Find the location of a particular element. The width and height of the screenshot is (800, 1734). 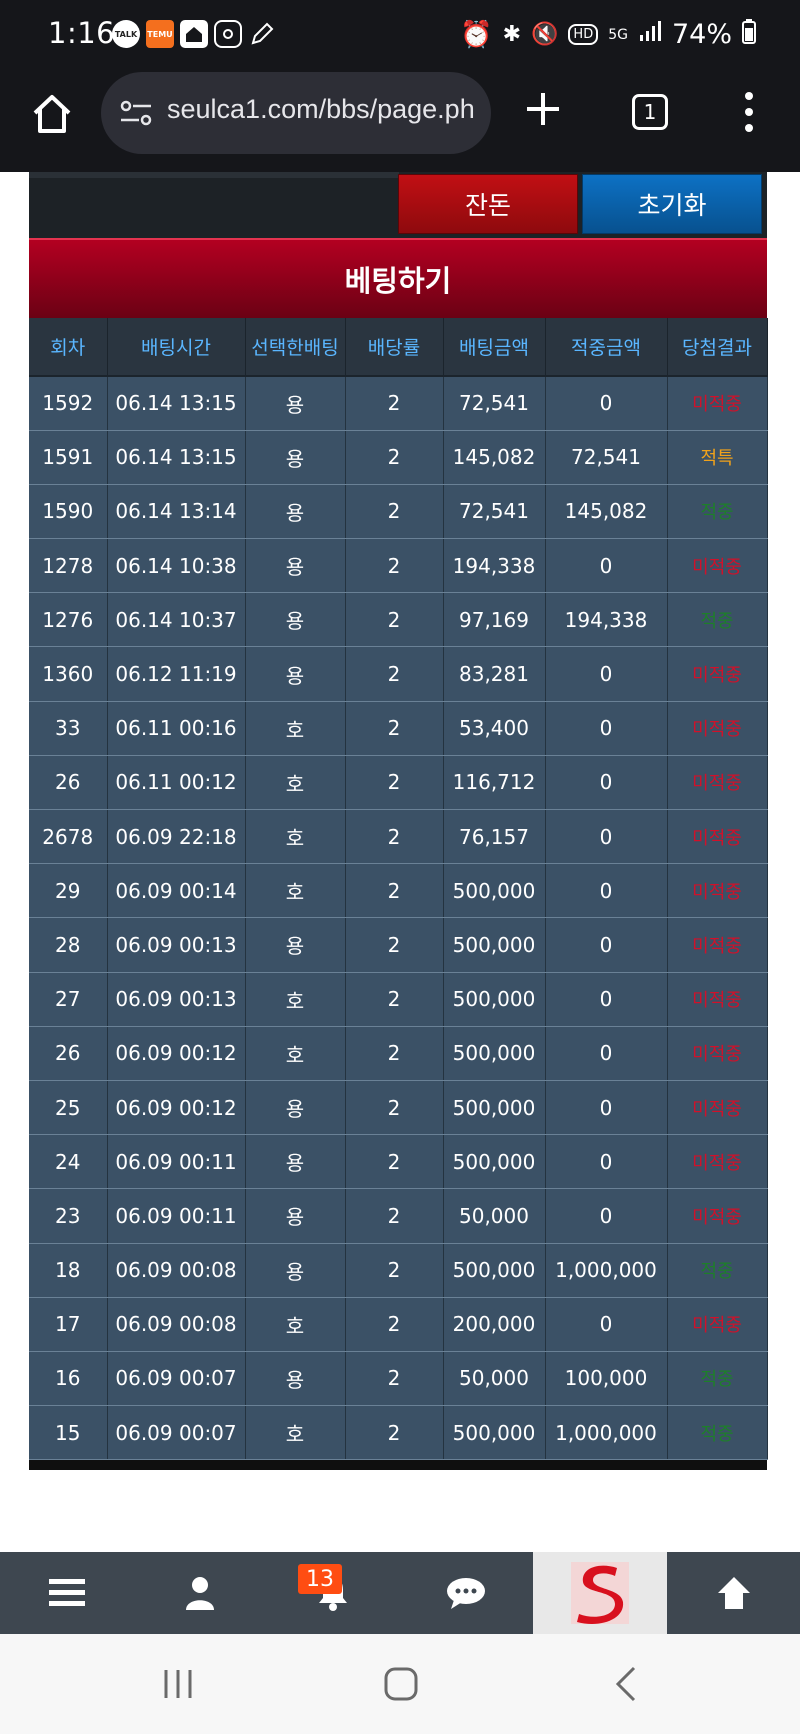

temu-icon: TEMU is located at coordinates (160, 34).